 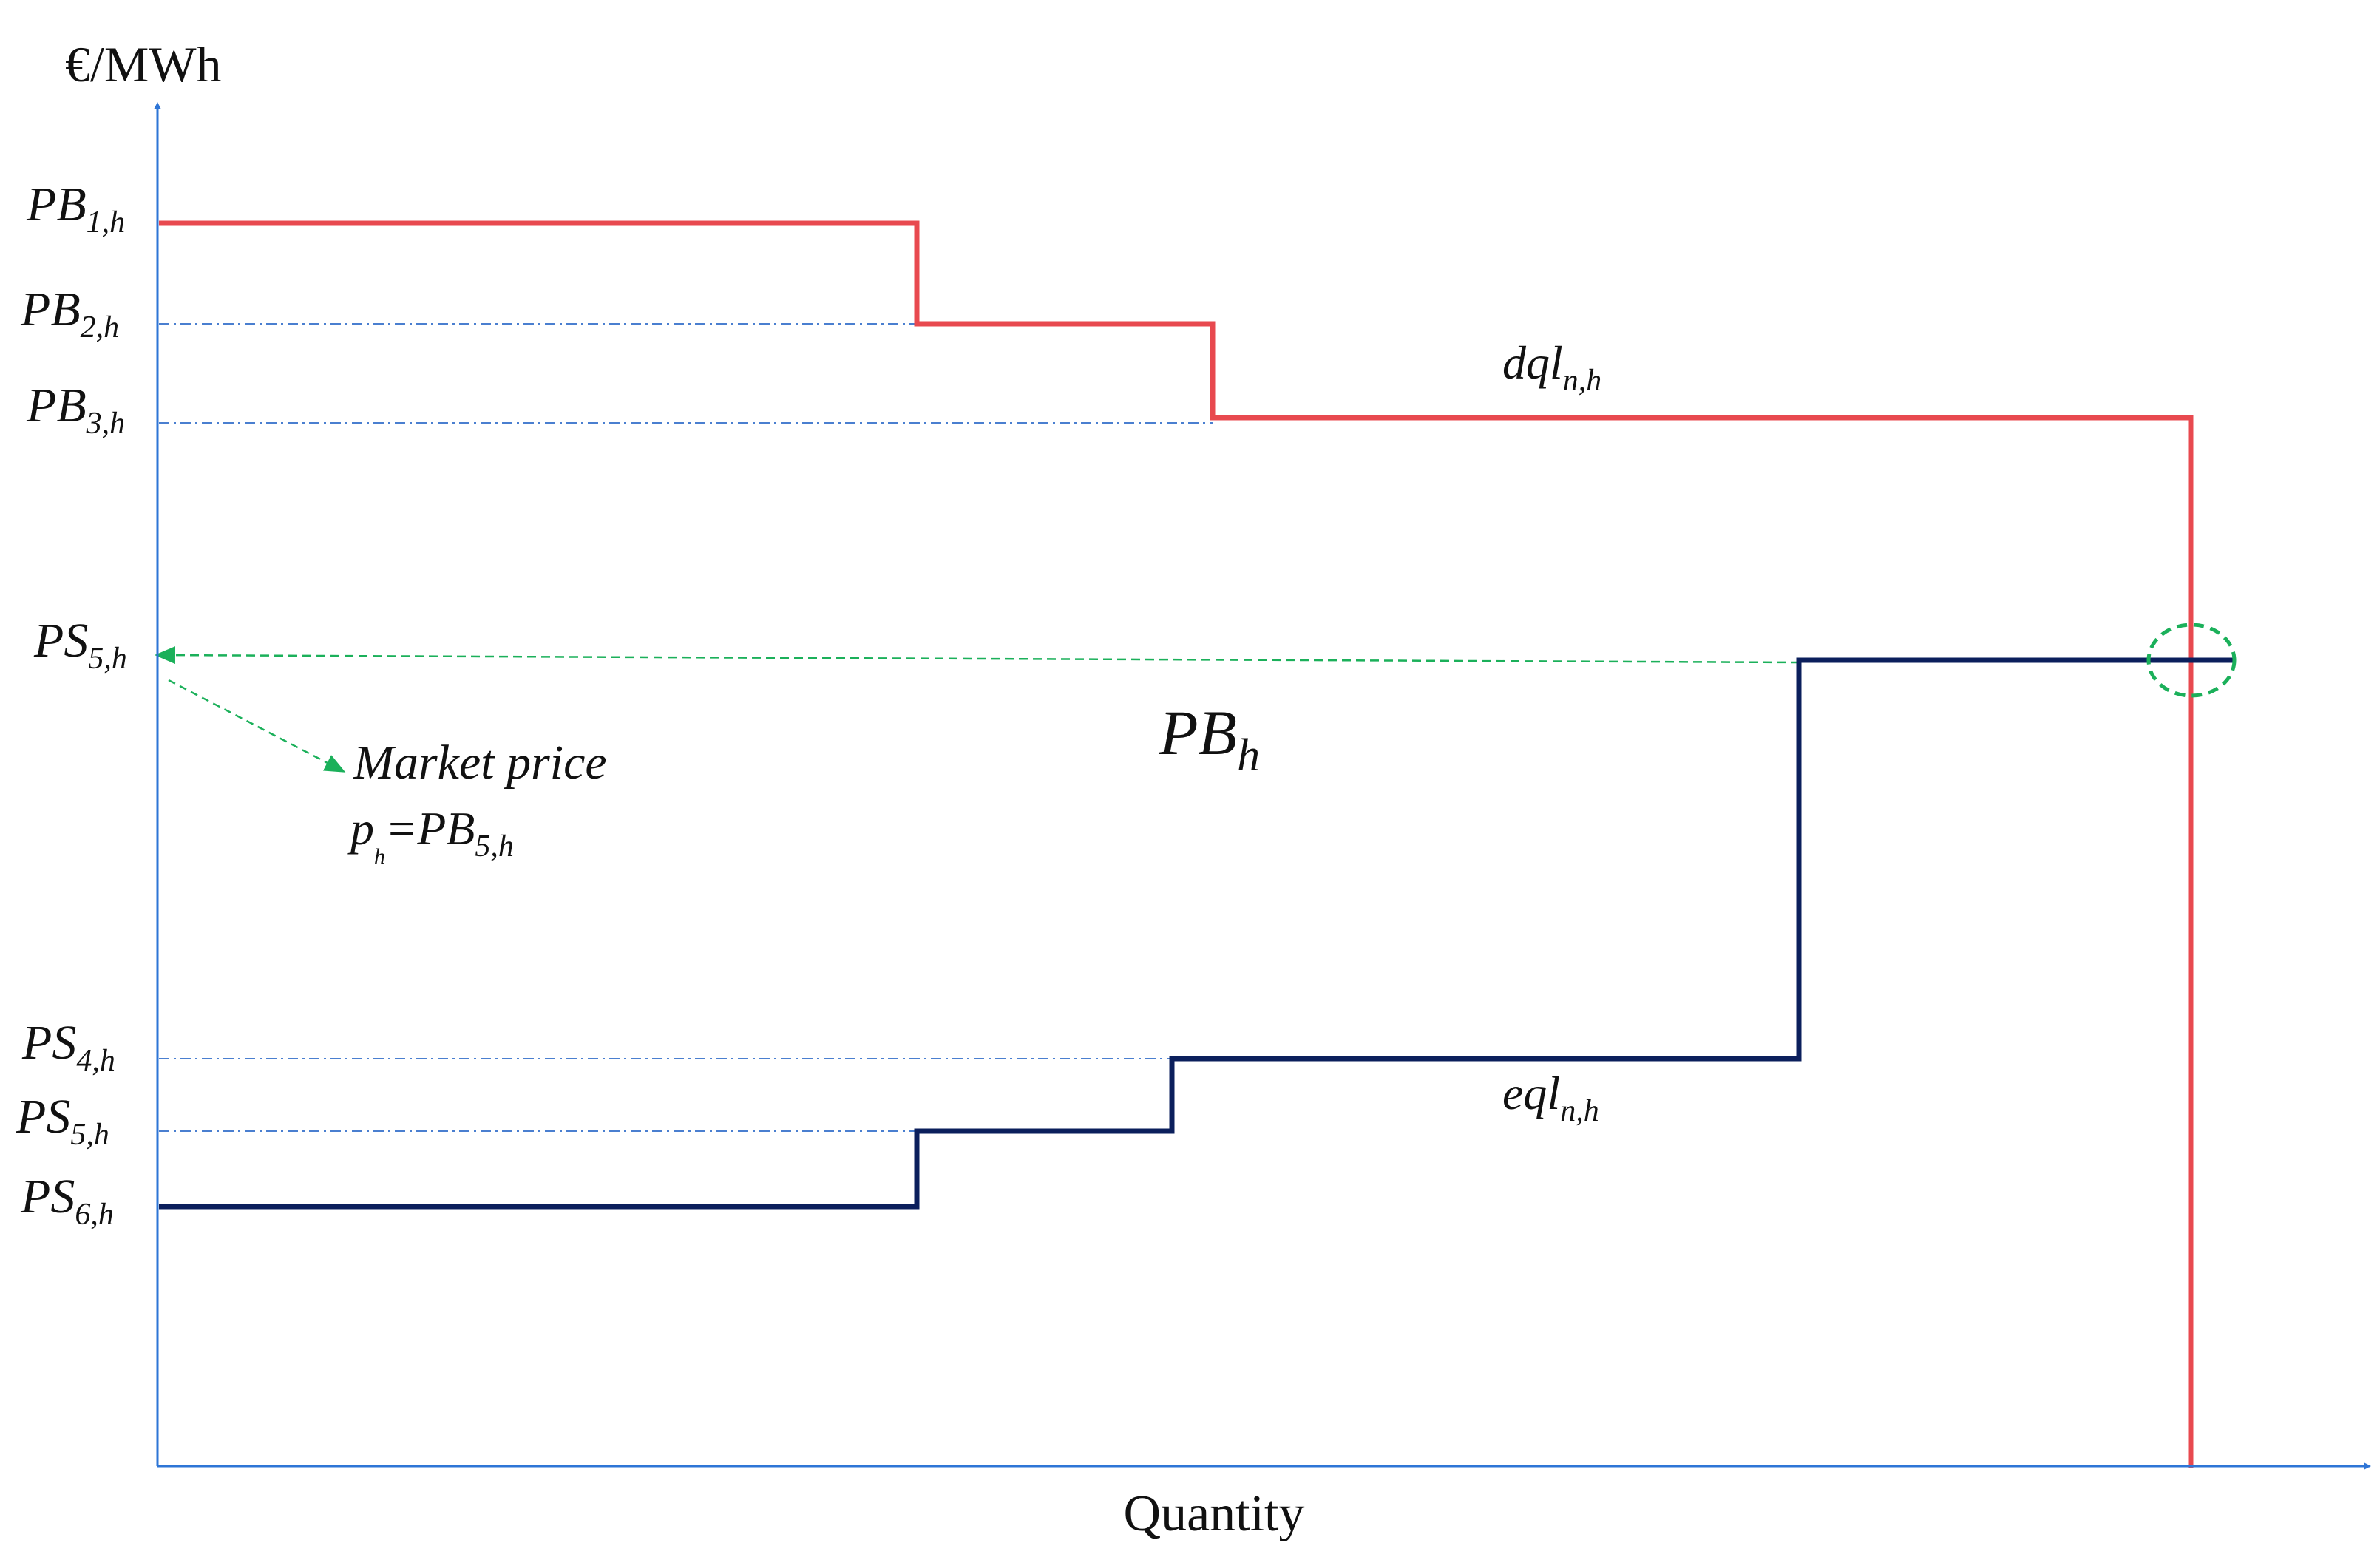 I want to click on y-axis-label: €/MWh, so click(x=144, y=64).